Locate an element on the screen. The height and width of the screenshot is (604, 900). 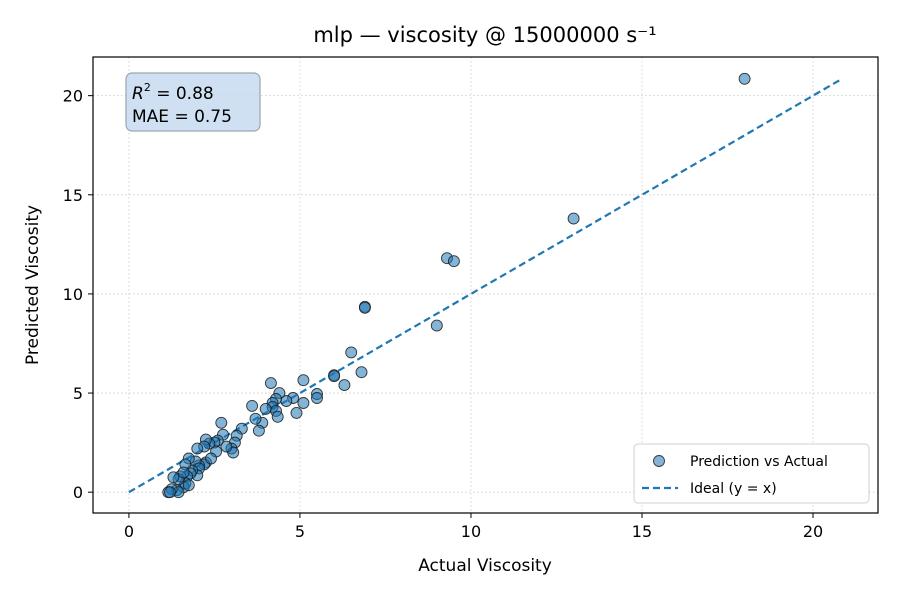
x-tick-label: 0 is located at coordinates (129, 531).